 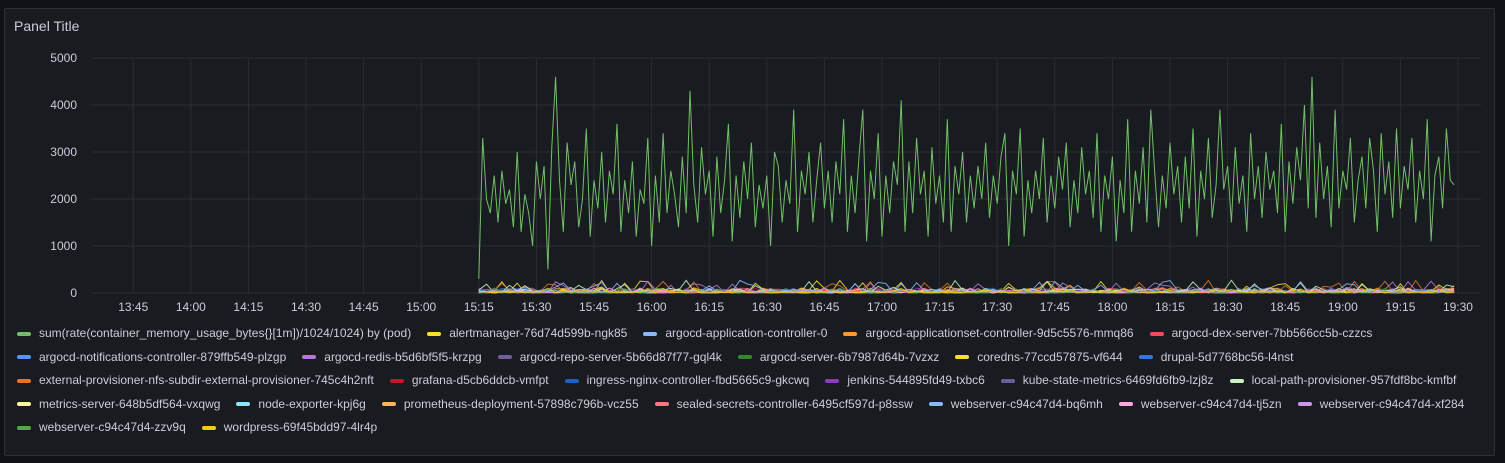 What do you see at coordinates (101, 428) in the screenshot?
I see `legend-item: webserver-c94c47d4-zzv9q` at bounding box center [101, 428].